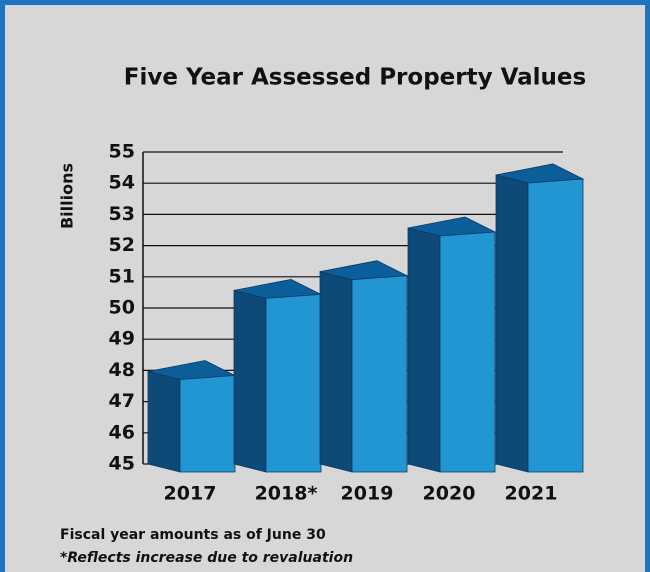 The height and width of the screenshot is (572, 650). What do you see at coordinates (190, 494) in the screenshot?
I see `x-tick-label: 2017` at bounding box center [190, 494].